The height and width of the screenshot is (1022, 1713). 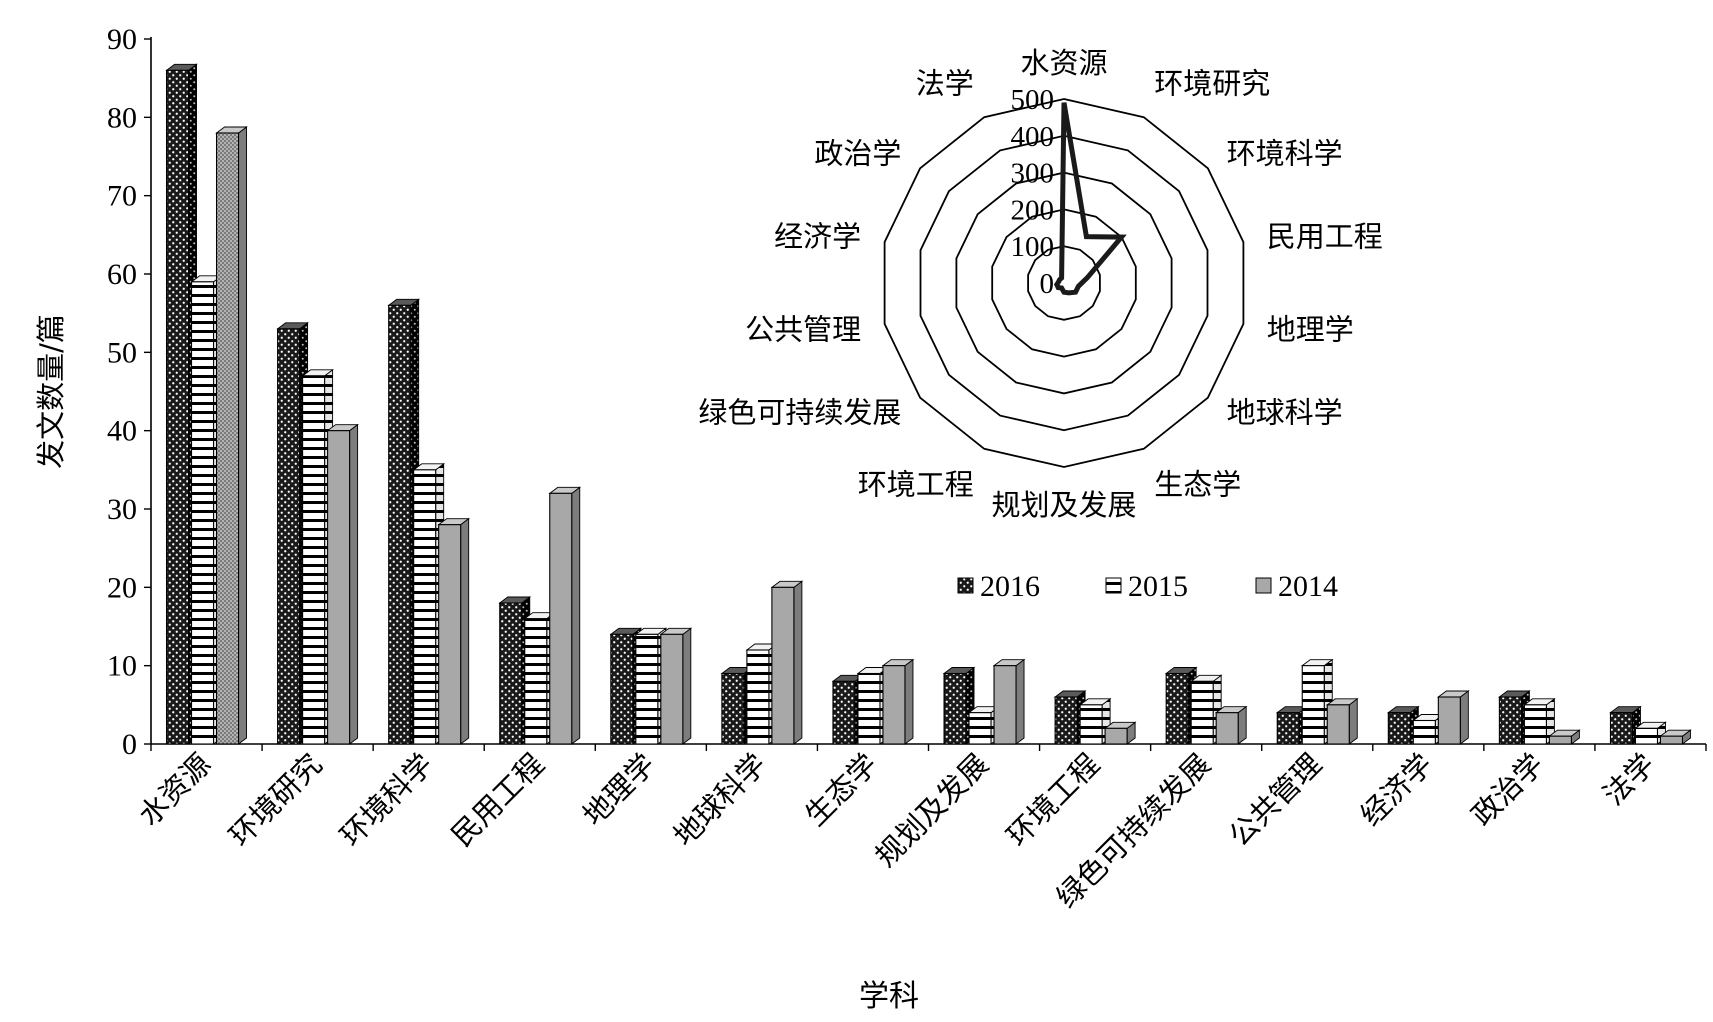 I want to click on radar-category-label: 绿色可持续发展, so click(x=799, y=413).